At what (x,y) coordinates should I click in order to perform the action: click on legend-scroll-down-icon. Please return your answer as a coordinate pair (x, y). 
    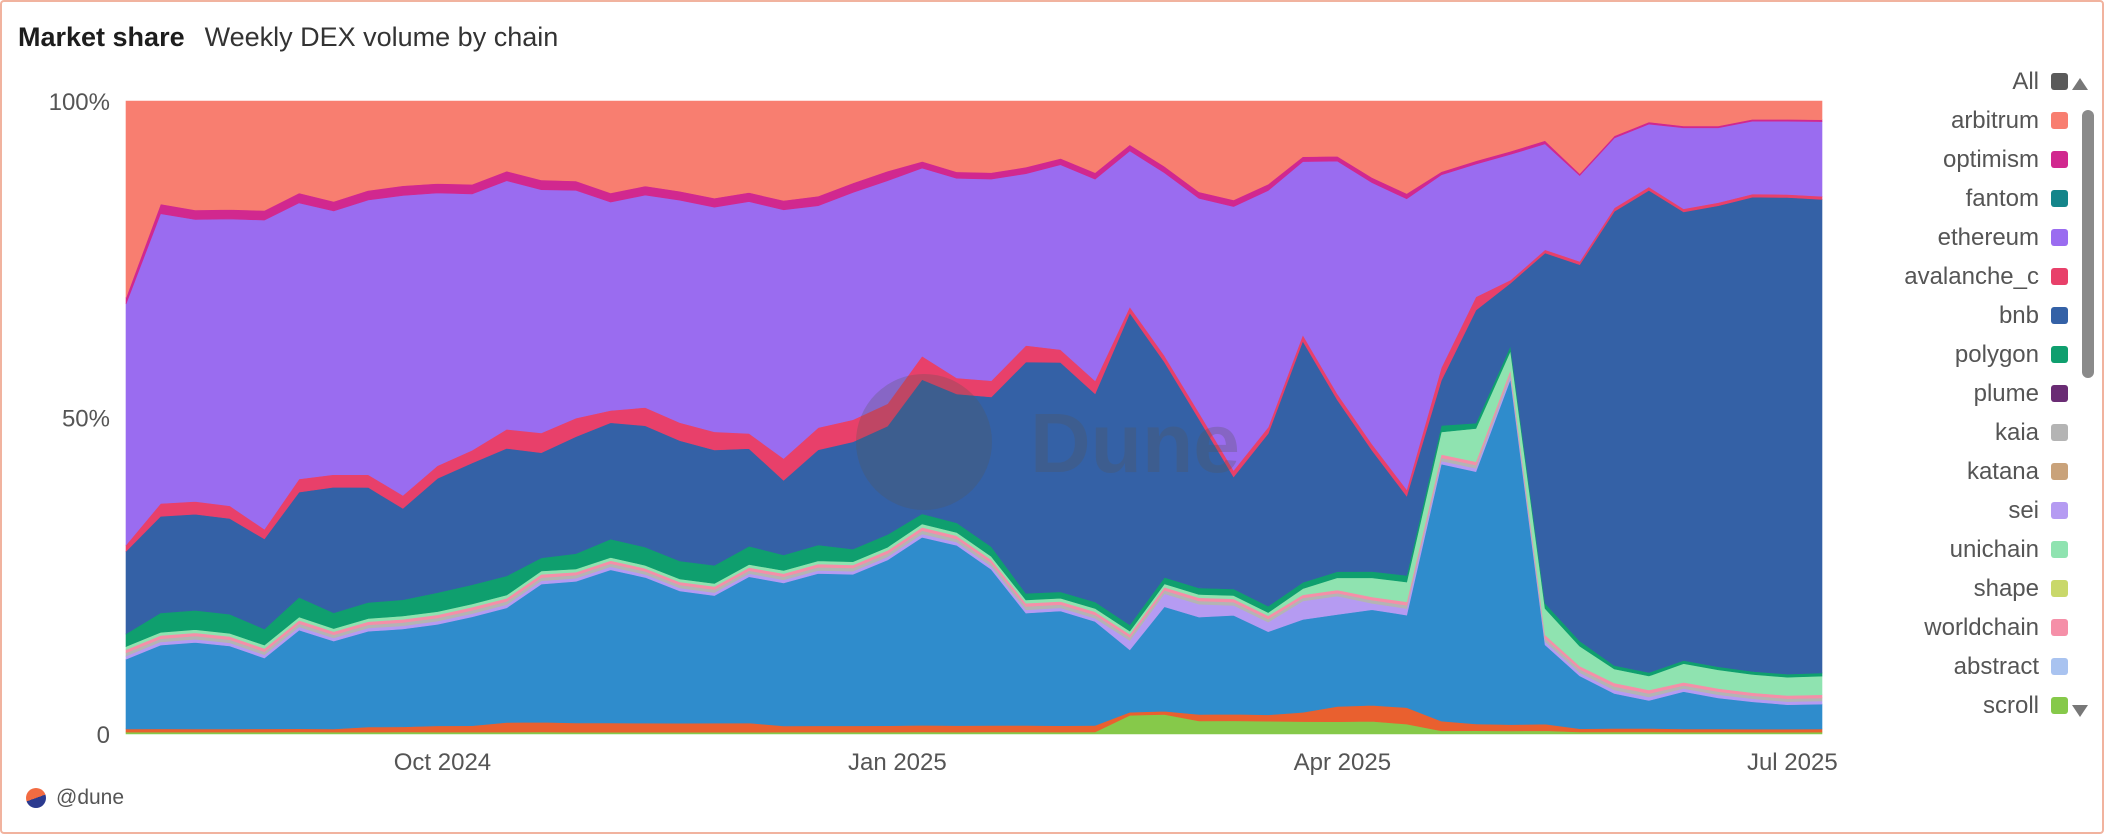
    Looking at the image, I should click on (2080, 711).